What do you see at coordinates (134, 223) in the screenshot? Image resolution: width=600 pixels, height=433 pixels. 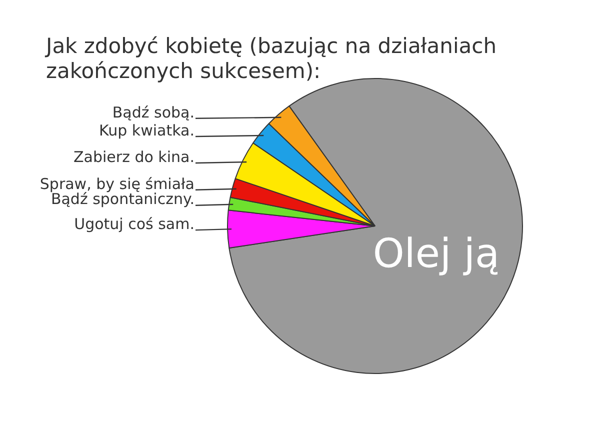 I see `slice-label: Ugotuj coś sam.` at bounding box center [134, 223].